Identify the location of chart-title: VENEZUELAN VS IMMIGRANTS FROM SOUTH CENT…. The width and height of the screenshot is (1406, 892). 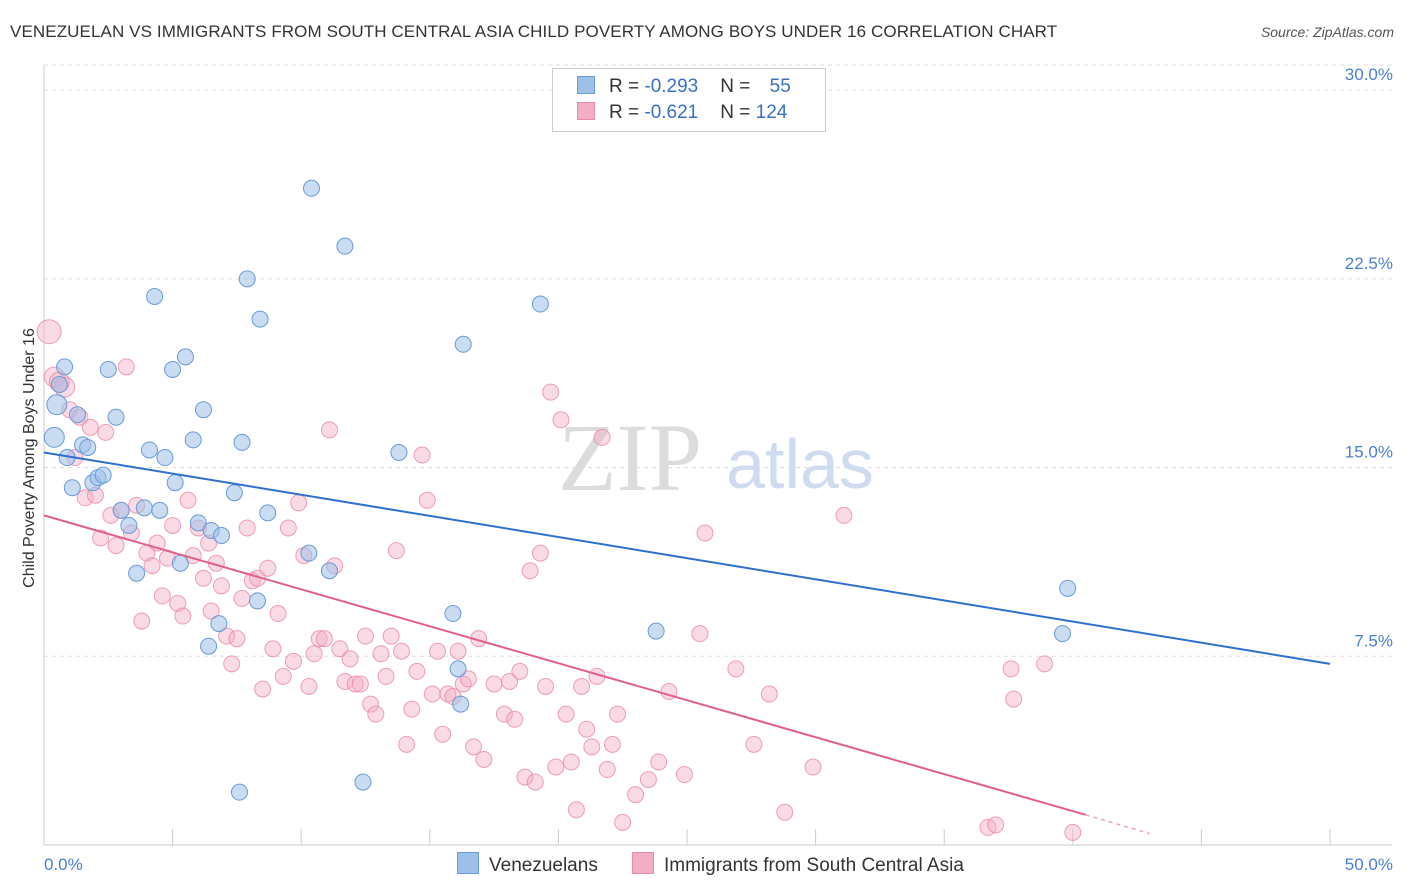
(534, 31).